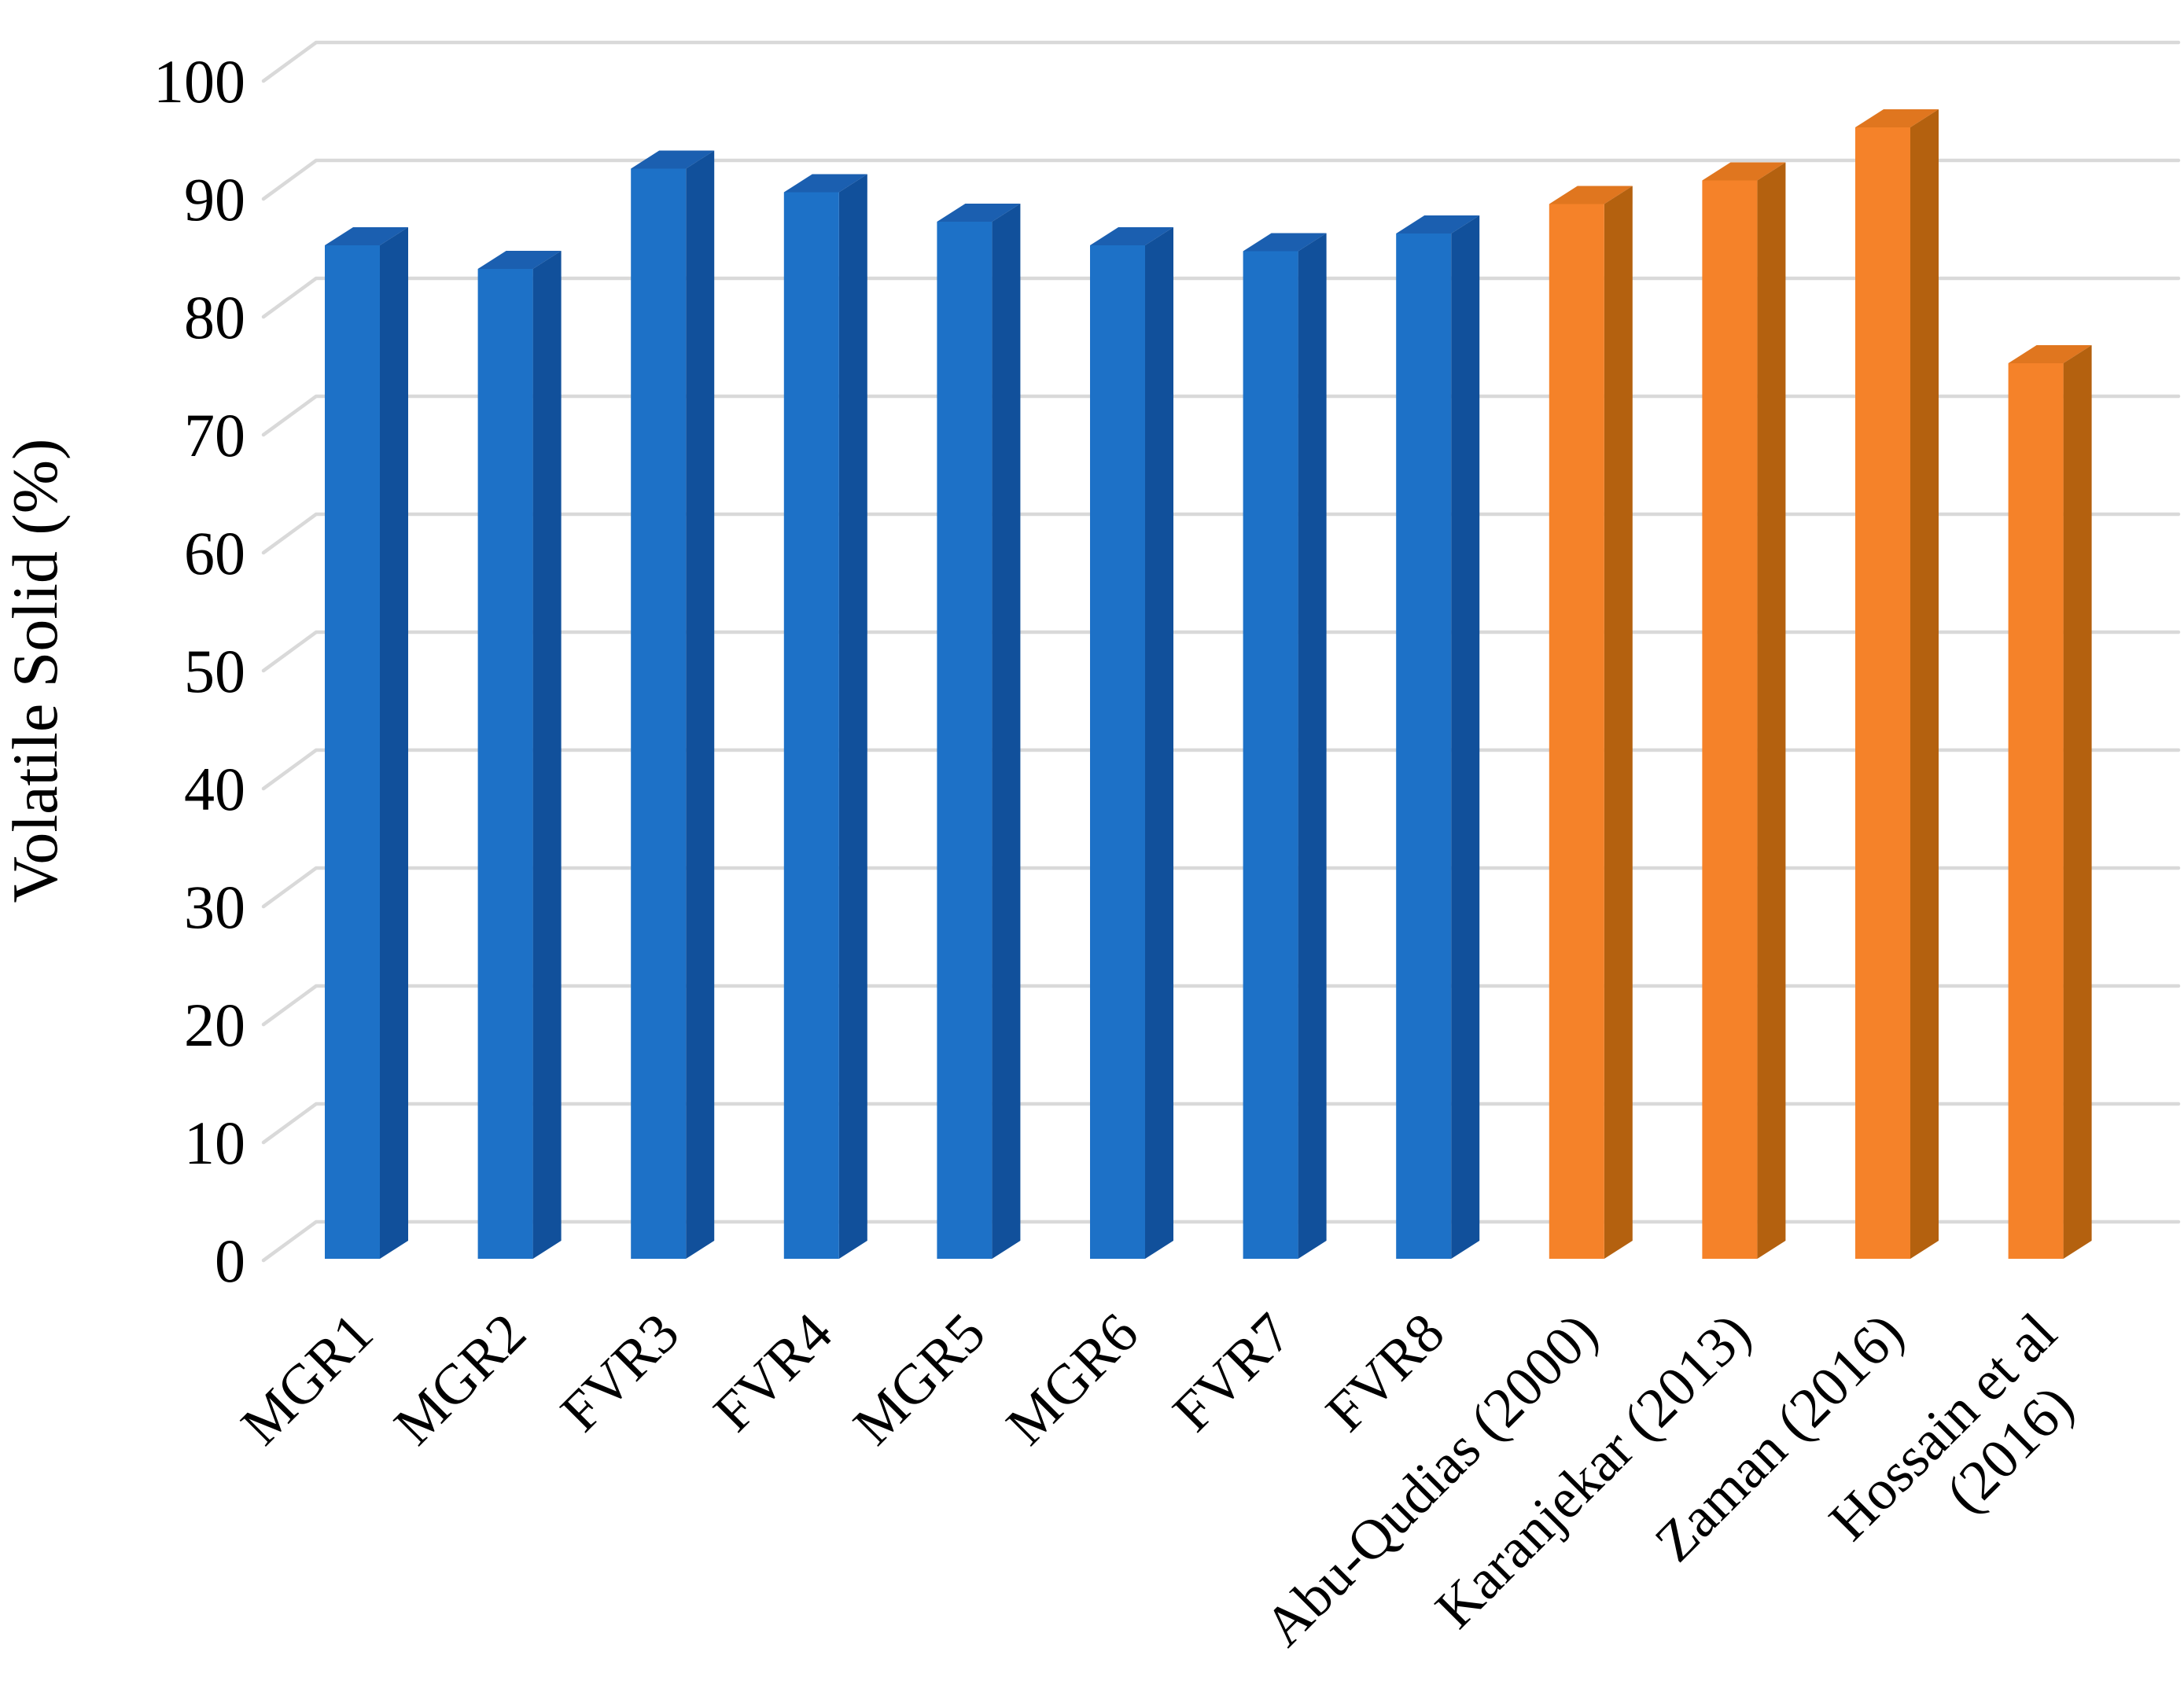 The height and width of the screenshot is (1681, 2184). I want to click on bar-zaman-2016, so click(1897, 684).